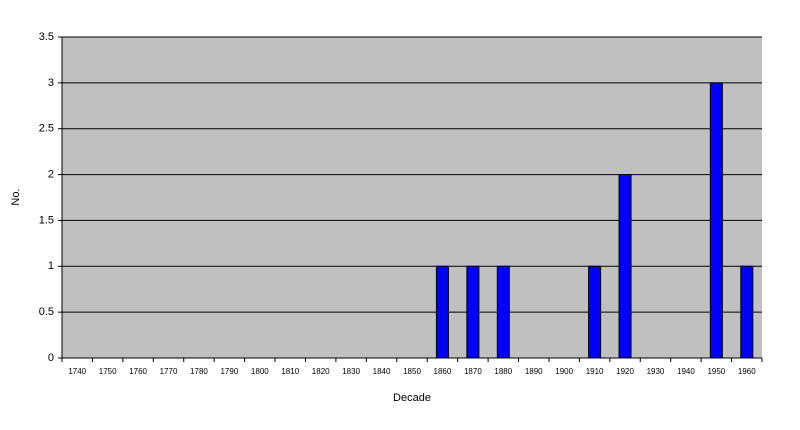 The image size is (800, 430). What do you see at coordinates (747, 371) in the screenshot?
I see `x-tick-label: 1960` at bounding box center [747, 371].